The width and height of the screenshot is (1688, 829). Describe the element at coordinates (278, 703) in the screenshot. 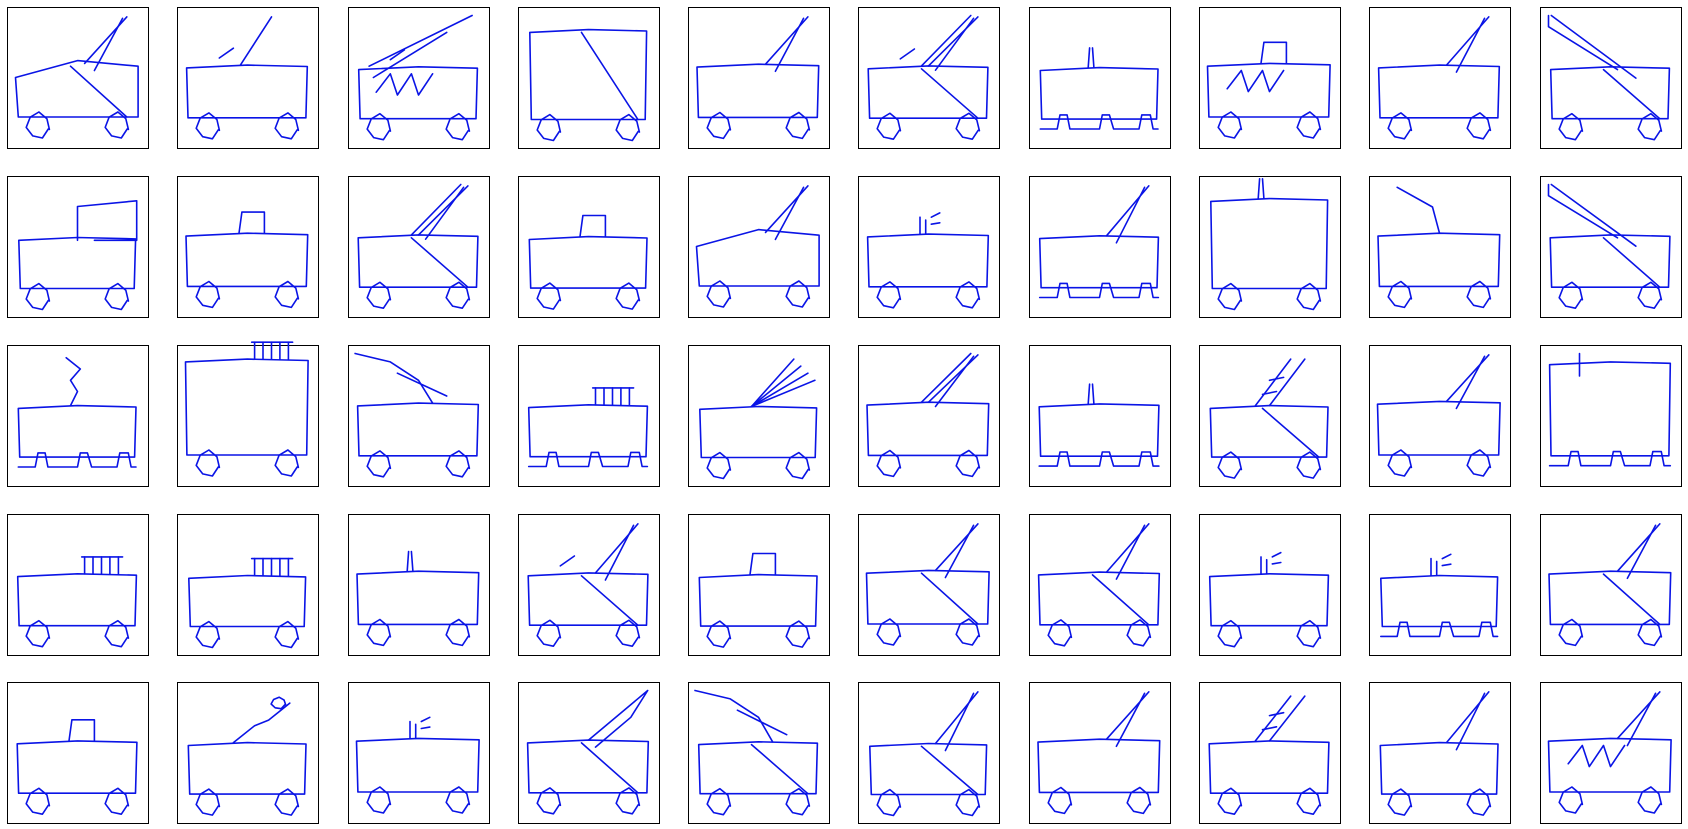

I see `pole-hook` at that location.